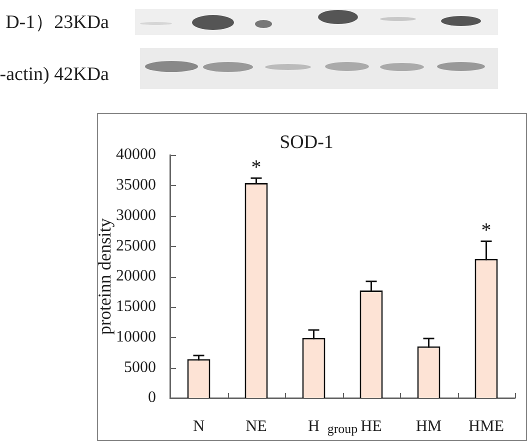 The width and height of the screenshot is (531, 443). Describe the element at coordinates (371, 426) in the screenshot. I see `x-tick-label: HE` at that location.